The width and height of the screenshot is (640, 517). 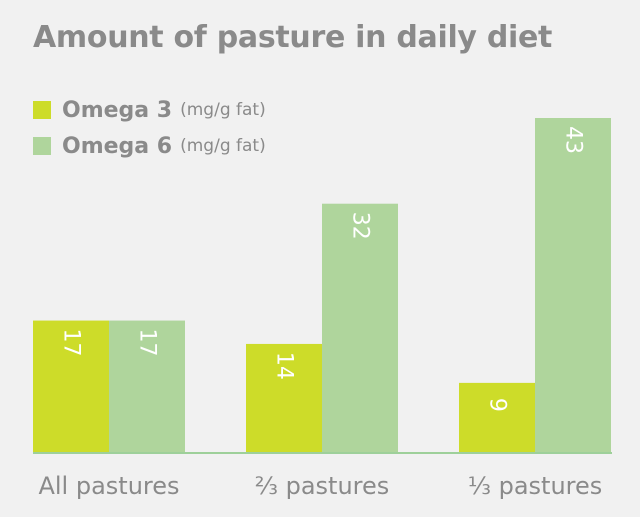 I want to click on legend-unit-omega3: (mg/g fat), so click(x=223, y=110).